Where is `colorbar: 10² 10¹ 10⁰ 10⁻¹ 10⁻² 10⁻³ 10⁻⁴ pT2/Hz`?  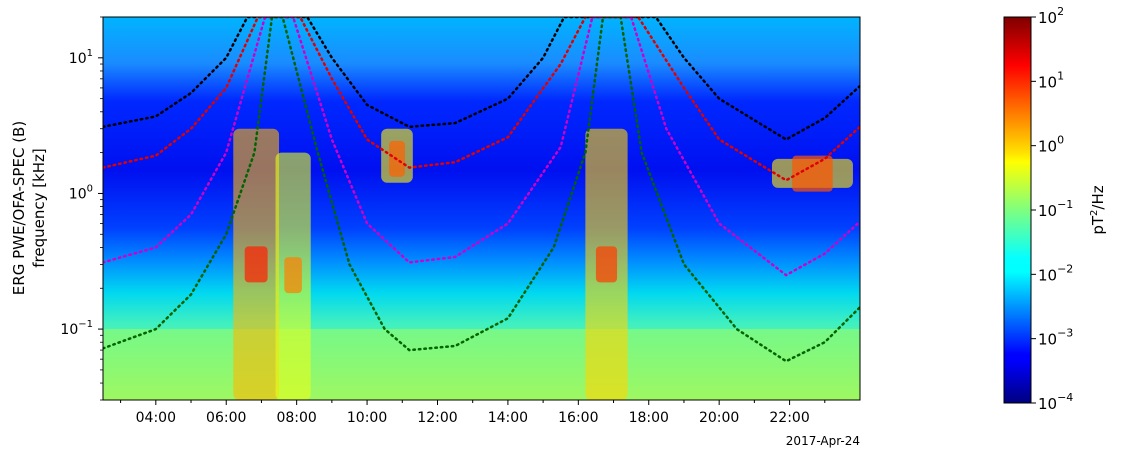 colorbar: 10² 10¹ 10⁰ 10⁻¹ 10⁻² 10⁻³ 10⁻⁴ pT2/Hz is located at coordinates (1055, 209).